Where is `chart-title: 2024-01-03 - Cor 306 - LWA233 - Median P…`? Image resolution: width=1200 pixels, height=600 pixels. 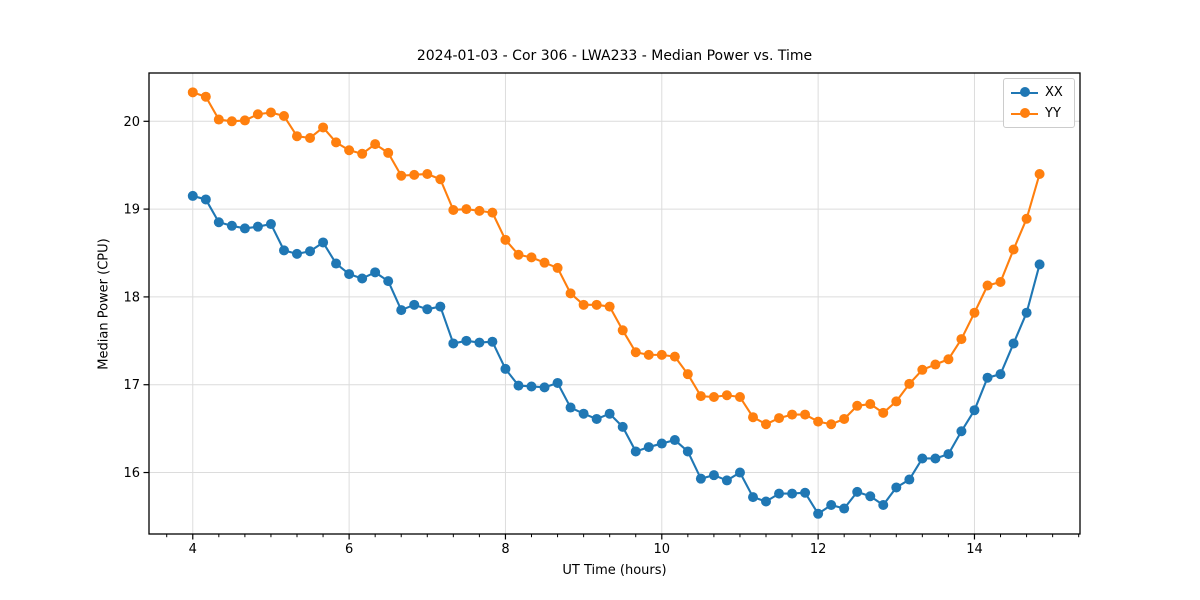
chart-title: 2024-01-03 - Cor 306 - LWA233 - Median P… is located at coordinates (614, 56).